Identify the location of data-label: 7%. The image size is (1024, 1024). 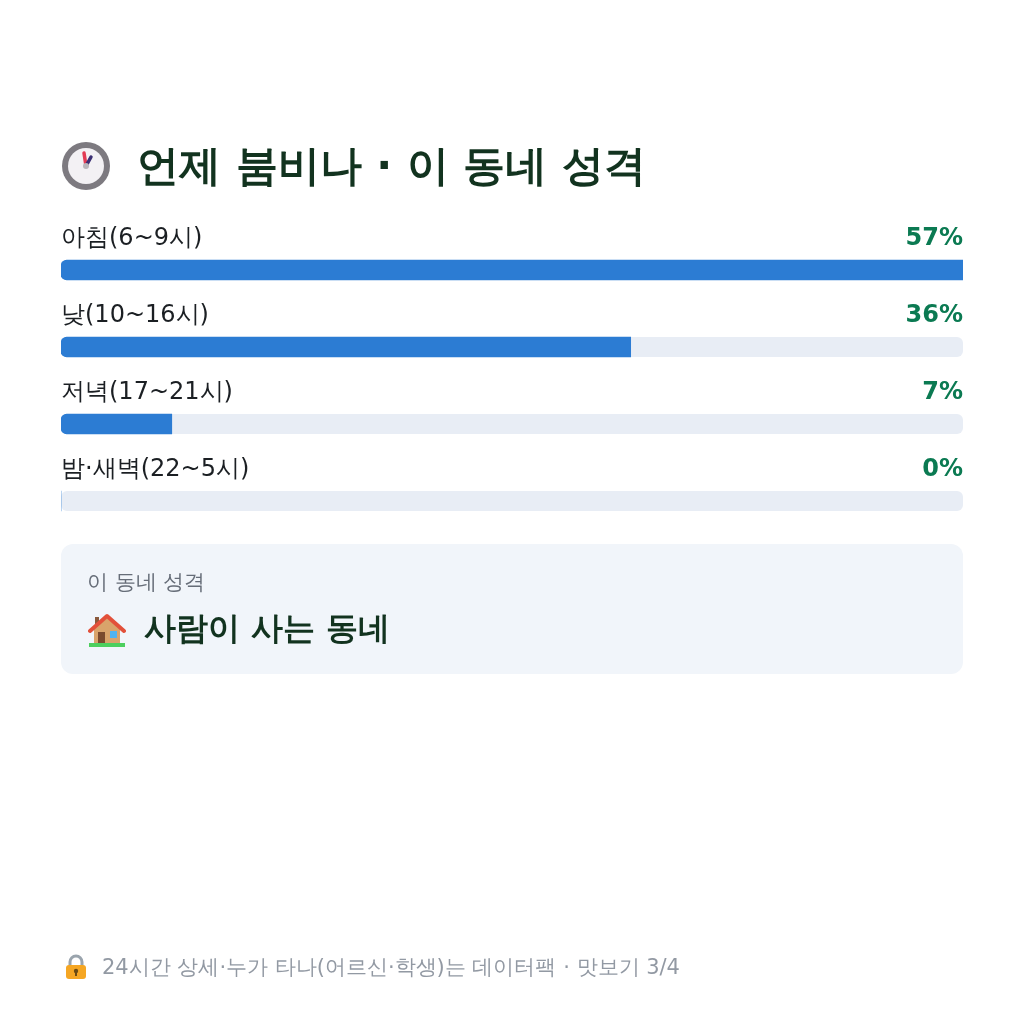
(942, 391).